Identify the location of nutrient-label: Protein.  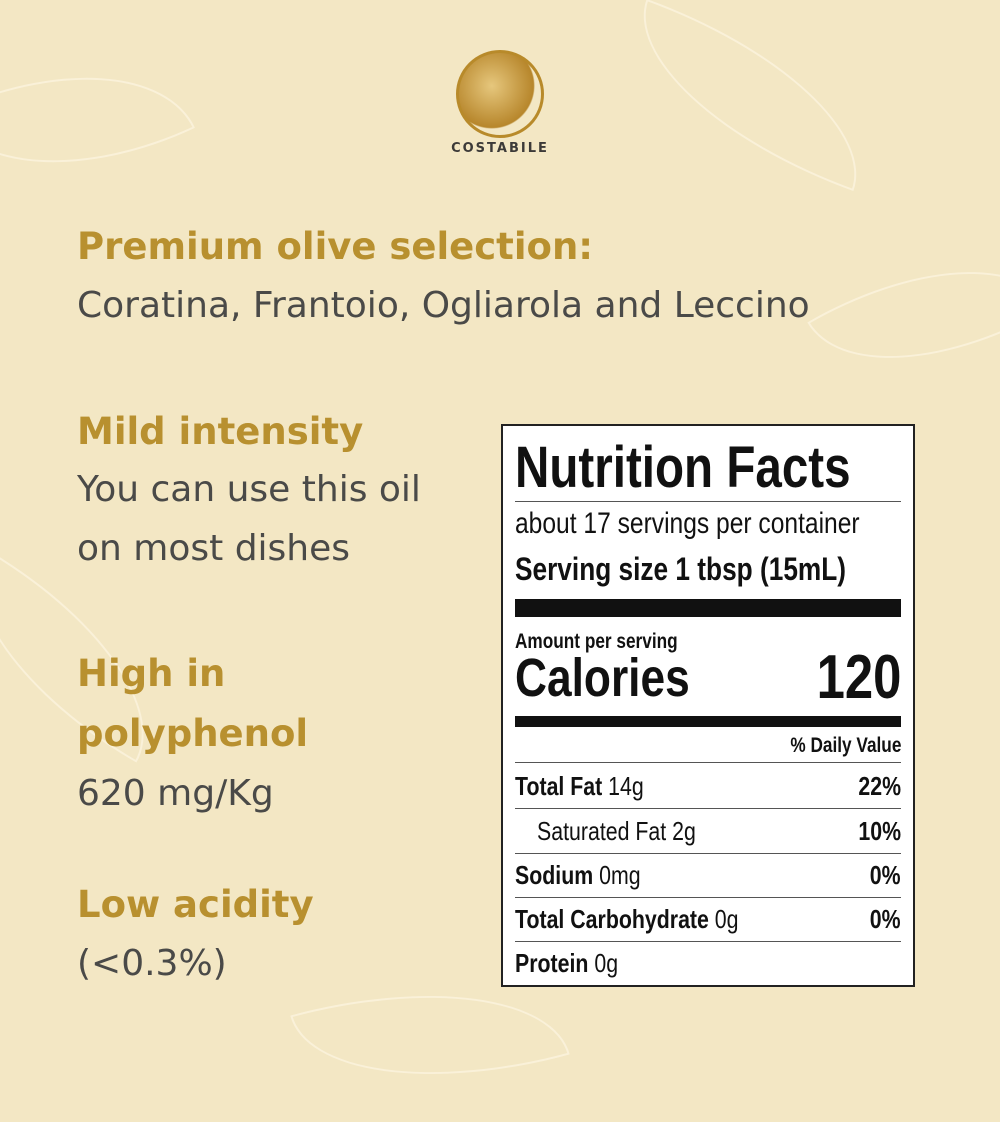
(552, 962).